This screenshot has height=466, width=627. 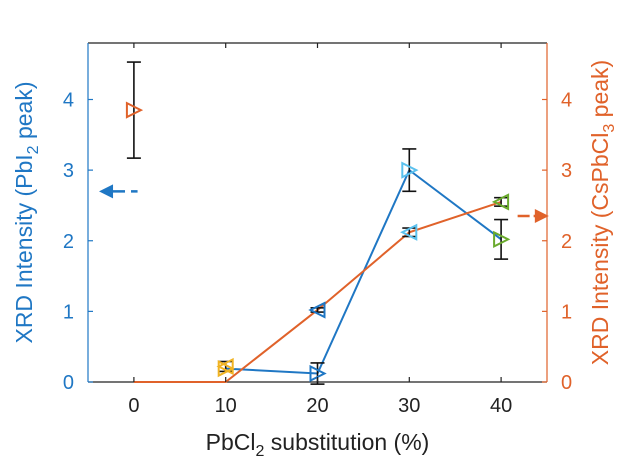 I want to click on right-y-tick-label: 0, so click(x=566, y=383).